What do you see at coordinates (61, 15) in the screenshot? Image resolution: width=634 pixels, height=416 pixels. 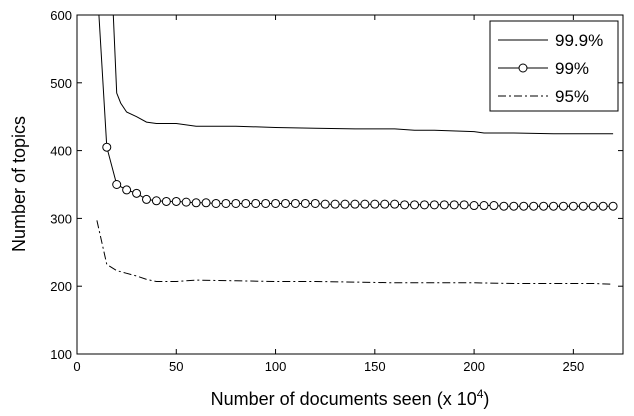 I see `y-tick-label: 600` at bounding box center [61, 15].